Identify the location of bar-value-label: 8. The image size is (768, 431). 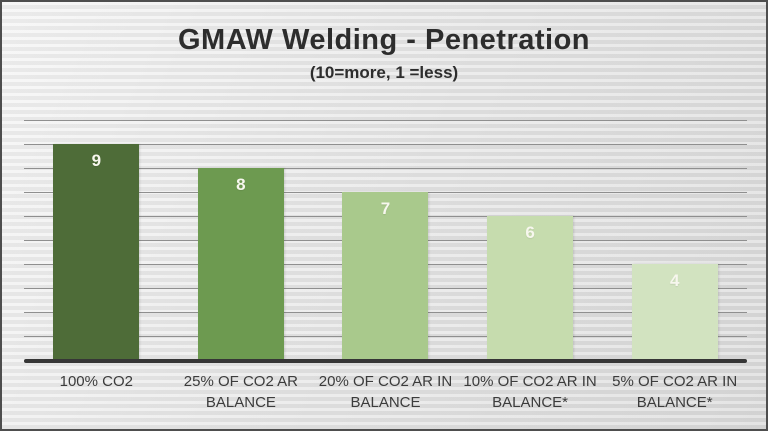
(241, 184).